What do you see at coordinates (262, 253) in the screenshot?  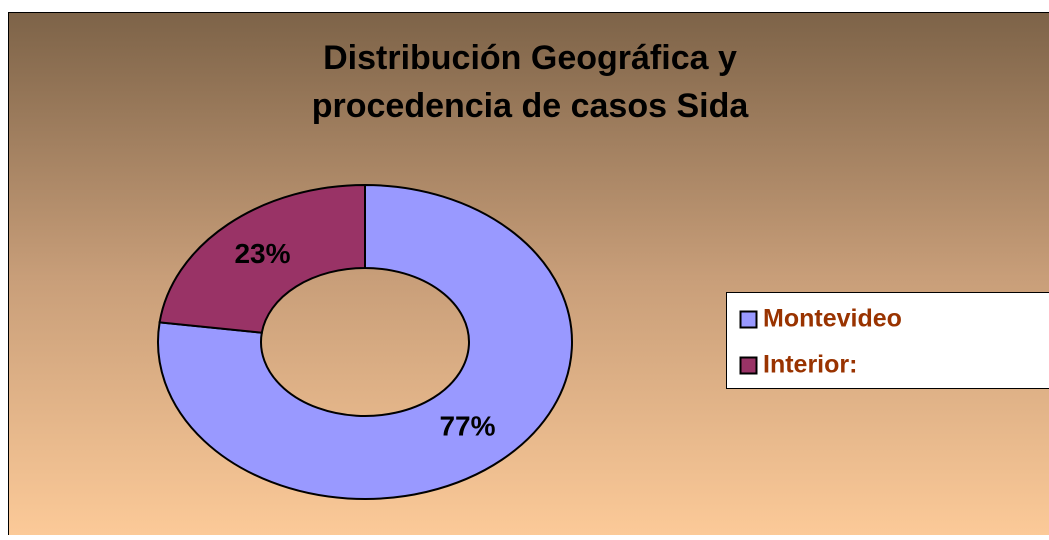 I see `data-label: 23%` at bounding box center [262, 253].